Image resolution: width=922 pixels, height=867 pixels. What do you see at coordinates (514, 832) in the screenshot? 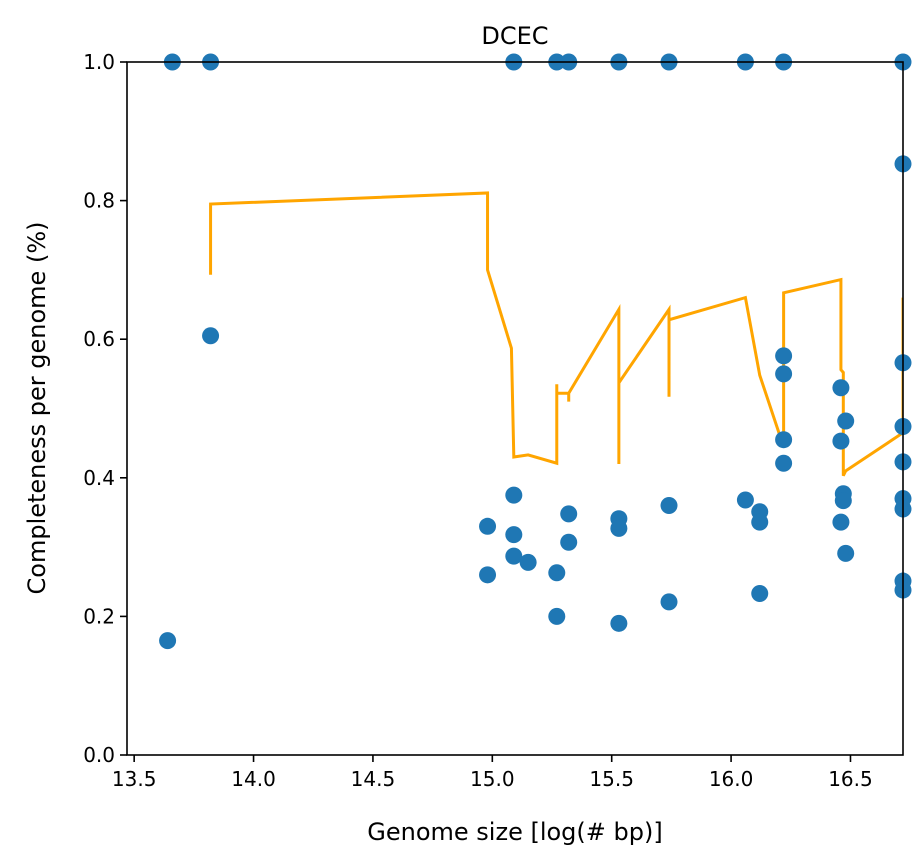
I see `x-axis-label: Genome size [log(# bp)]` at bounding box center [514, 832].